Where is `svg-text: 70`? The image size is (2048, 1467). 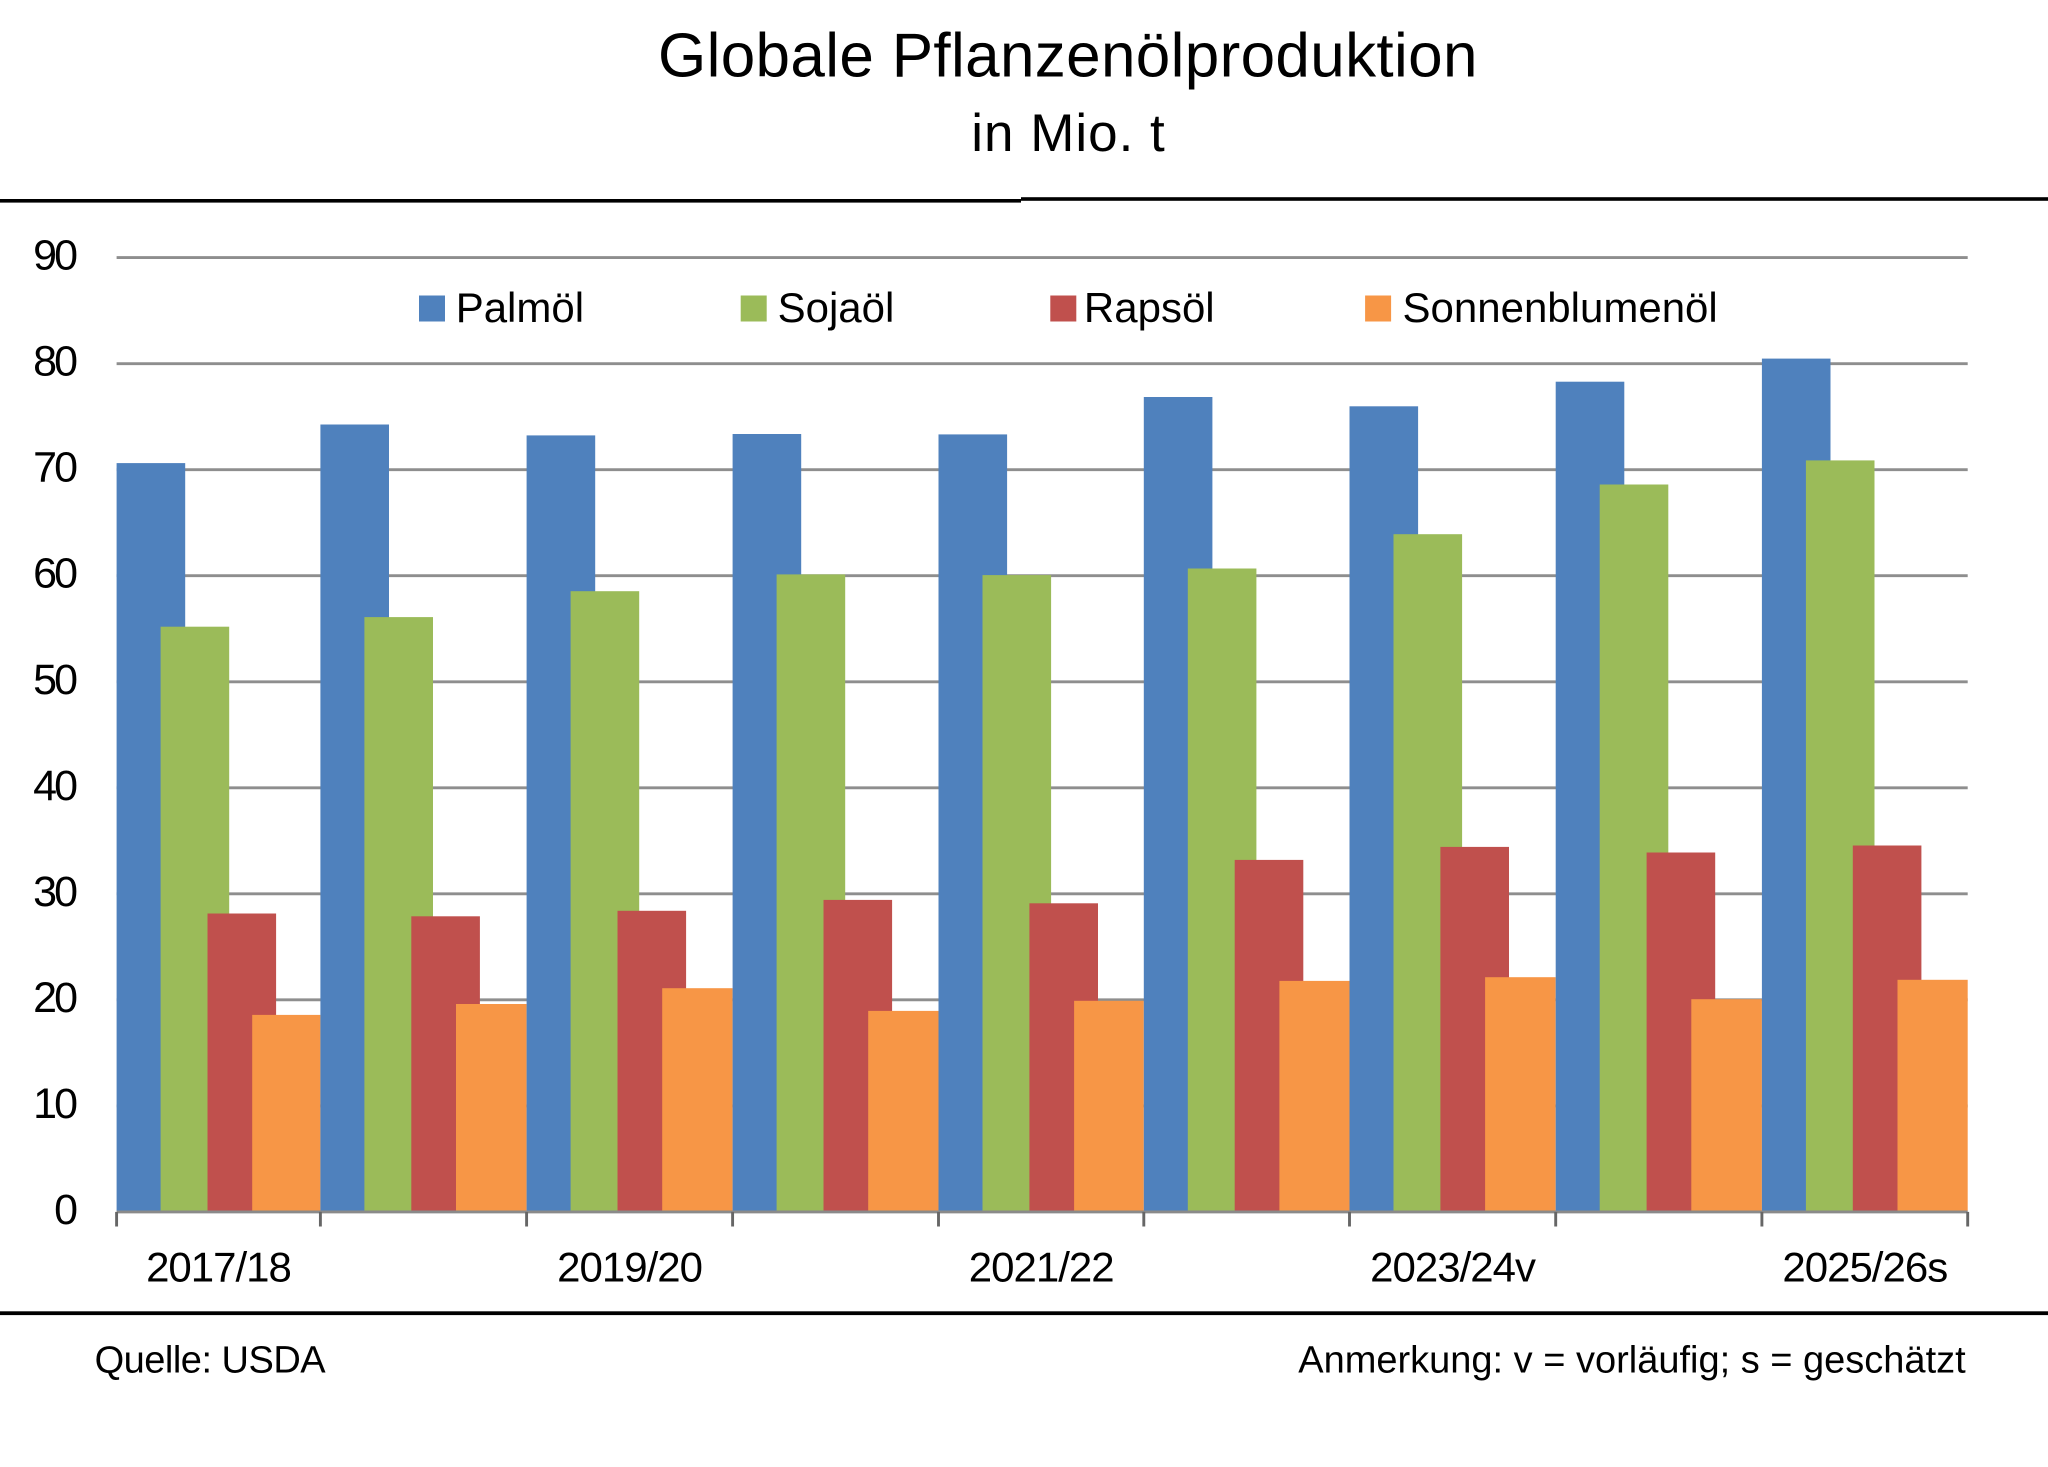 svg-text: 70 is located at coordinates (55, 468).